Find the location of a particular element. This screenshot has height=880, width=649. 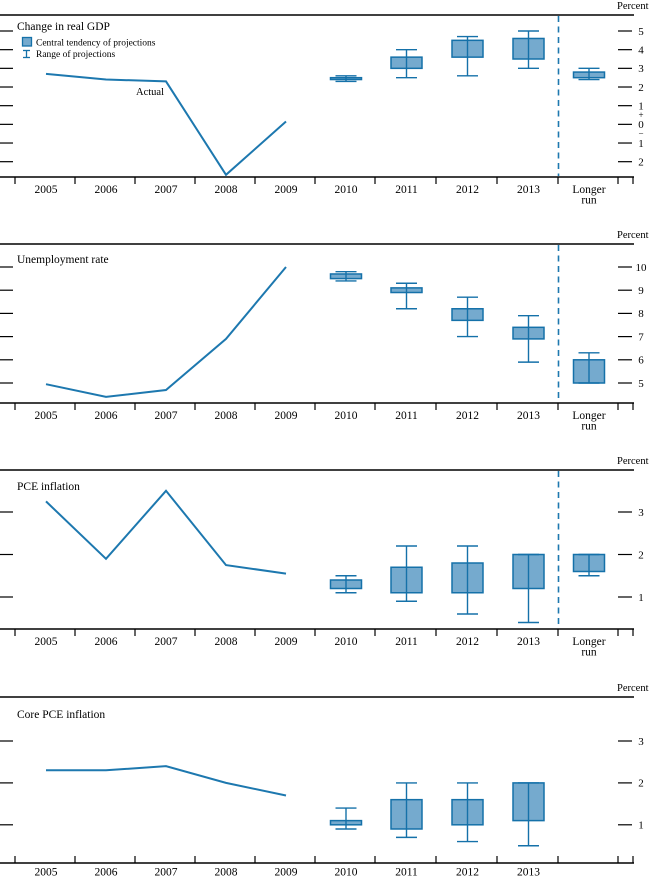

y-tick-label: 0 is located at coordinates (641, 125).